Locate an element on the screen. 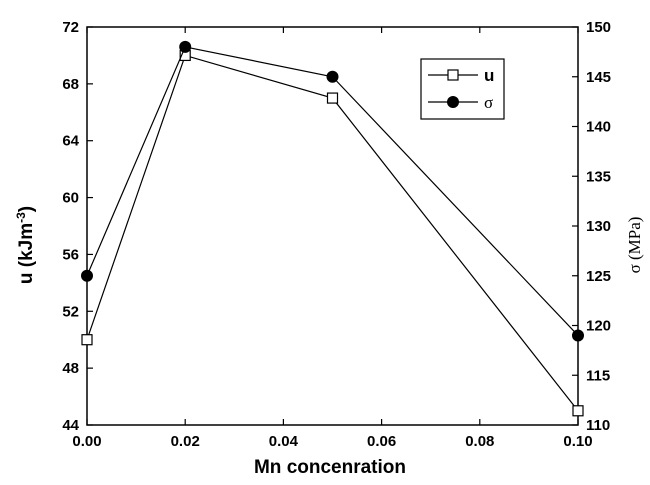 The image size is (650, 485). left-axis-title-main: u (kJm is located at coordinates (26, 253).